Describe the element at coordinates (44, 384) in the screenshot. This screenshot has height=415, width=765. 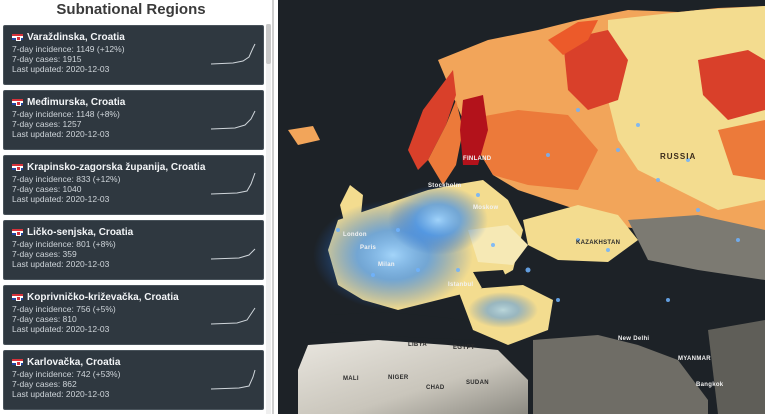
I see `region-cases: 7-day cases: 862` at that location.